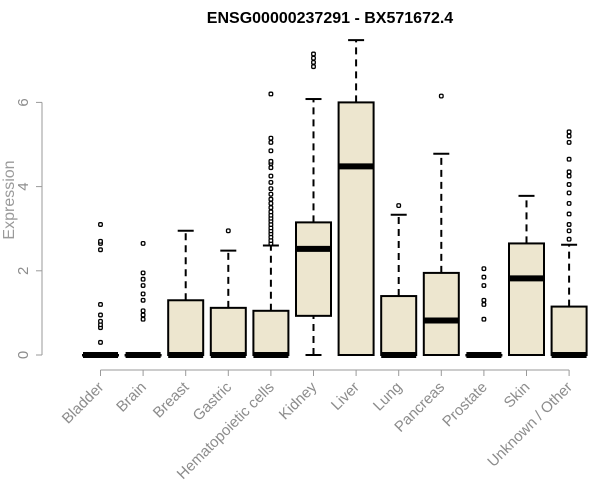  I want to click on y-tick-label: 6, so click(23, 102).